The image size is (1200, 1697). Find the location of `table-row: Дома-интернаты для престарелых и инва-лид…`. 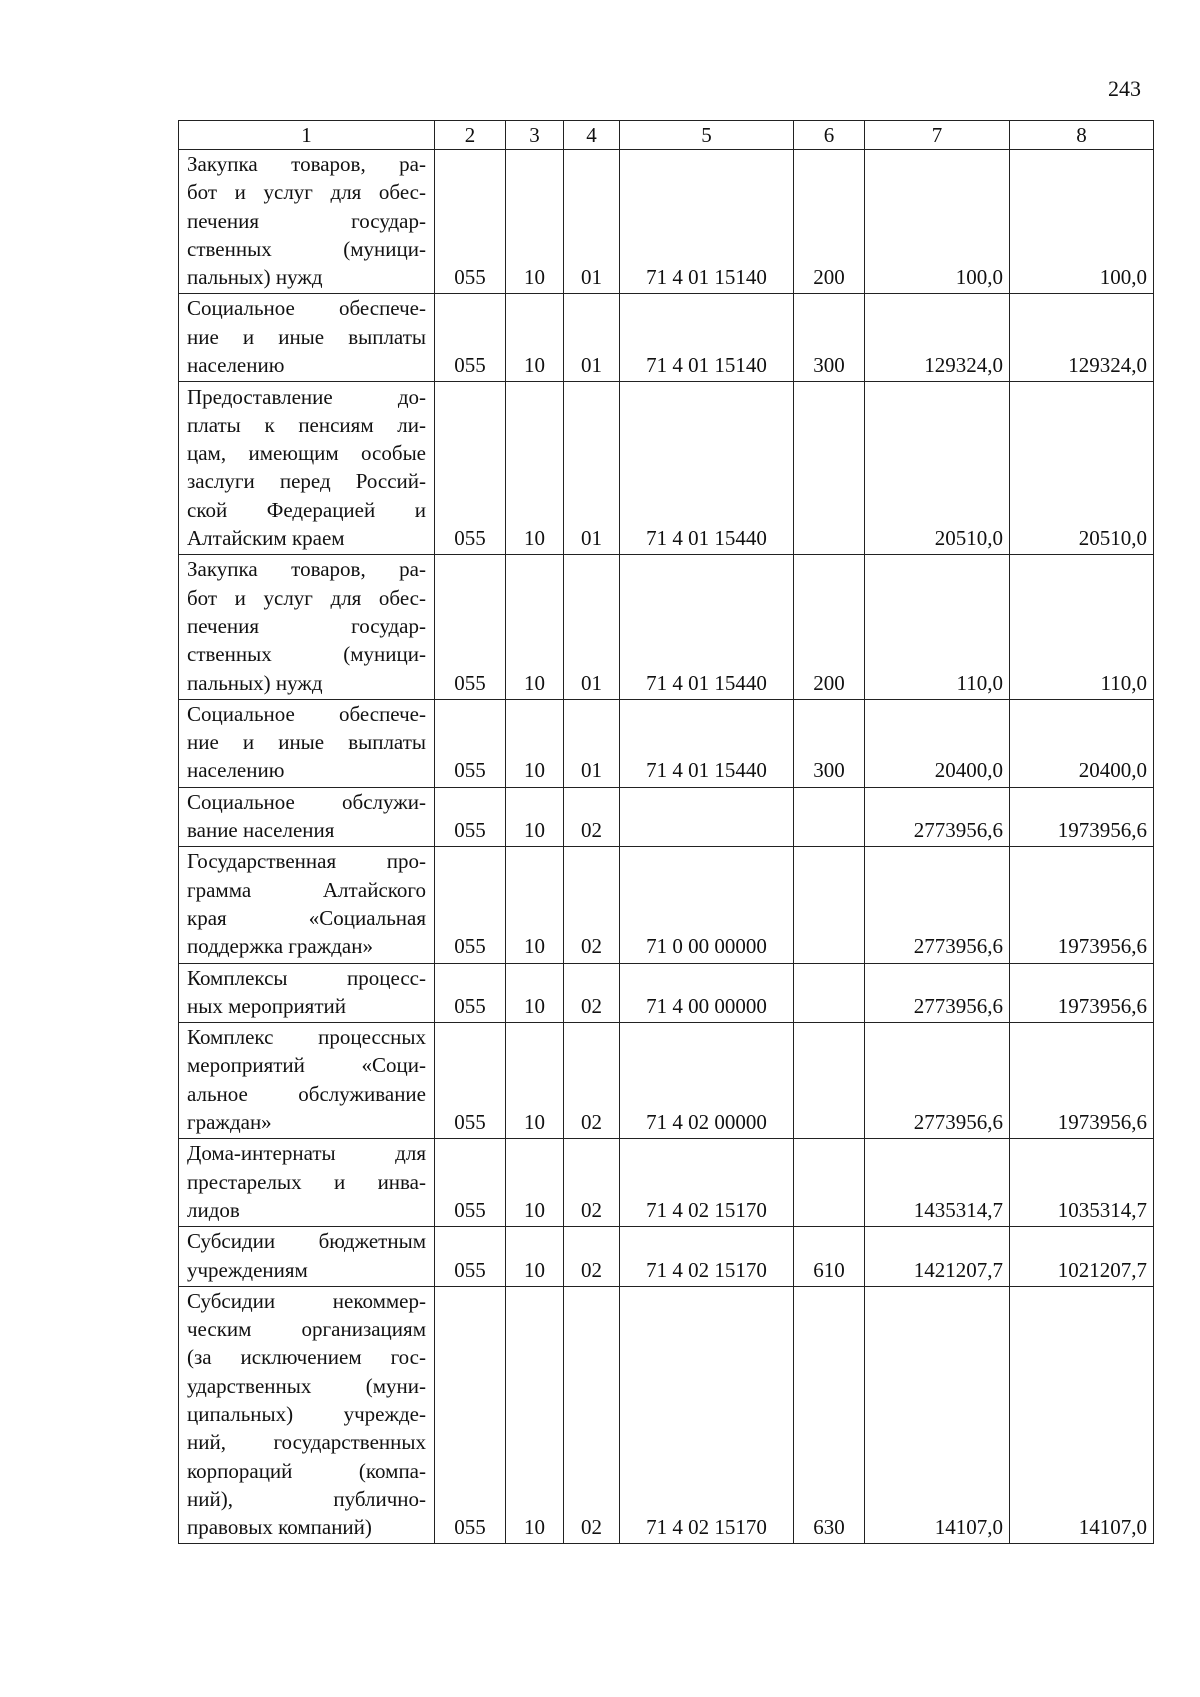

table-row: Дома-интернаты для престарелых и инва-лид… is located at coordinates (666, 1183).